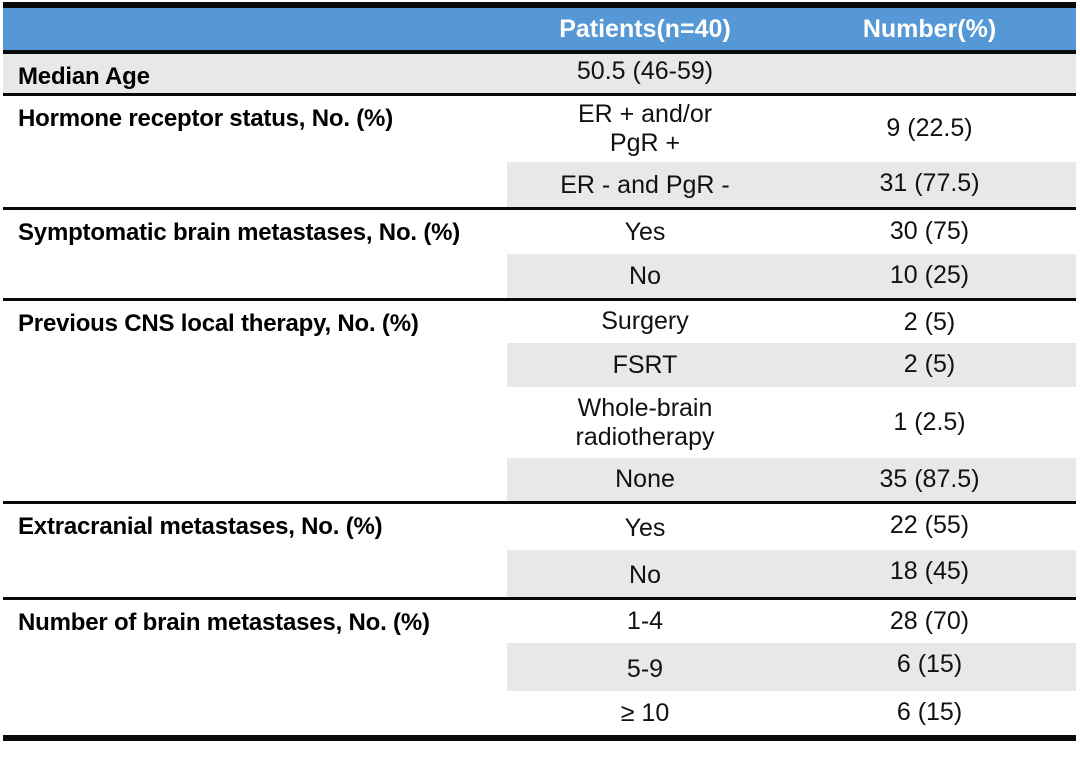  Describe the element at coordinates (645, 127) in the screenshot. I see `category-cell: ER + and/or PgR +` at that location.